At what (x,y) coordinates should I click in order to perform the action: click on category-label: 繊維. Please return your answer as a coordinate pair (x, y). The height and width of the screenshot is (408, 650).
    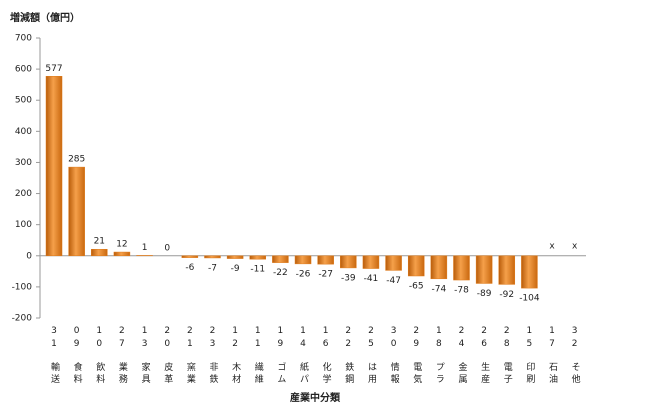
    Looking at the image, I should click on (257, 374).